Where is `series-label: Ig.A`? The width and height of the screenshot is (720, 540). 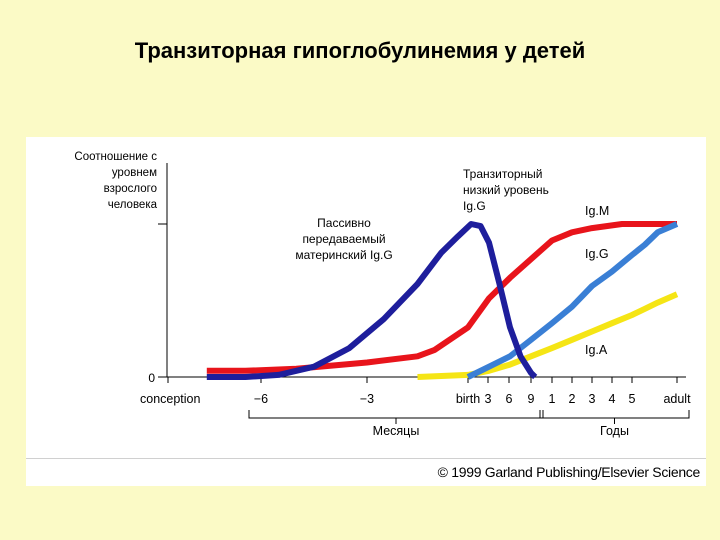 series-label: Ig.A is located at coordinates (596, 350).